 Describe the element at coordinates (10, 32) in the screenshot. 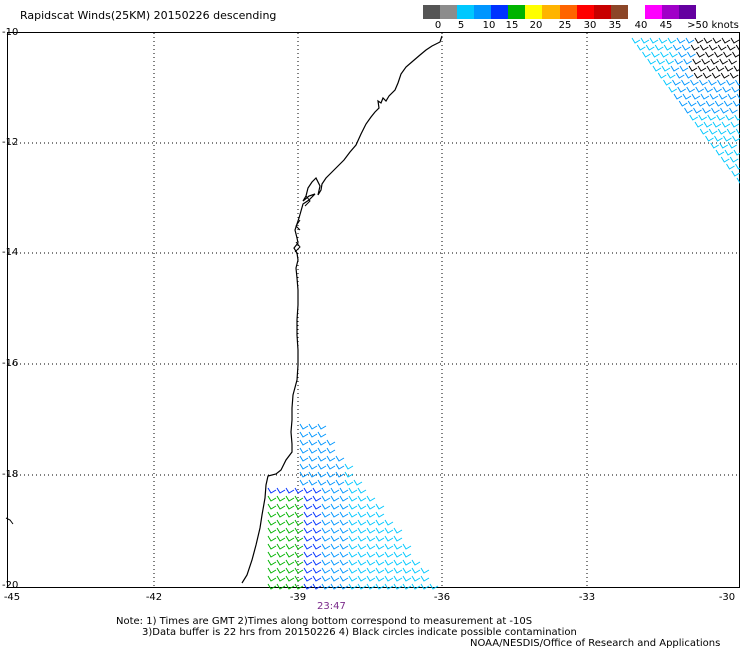

I see `lat-tick-label: -10` at that location.